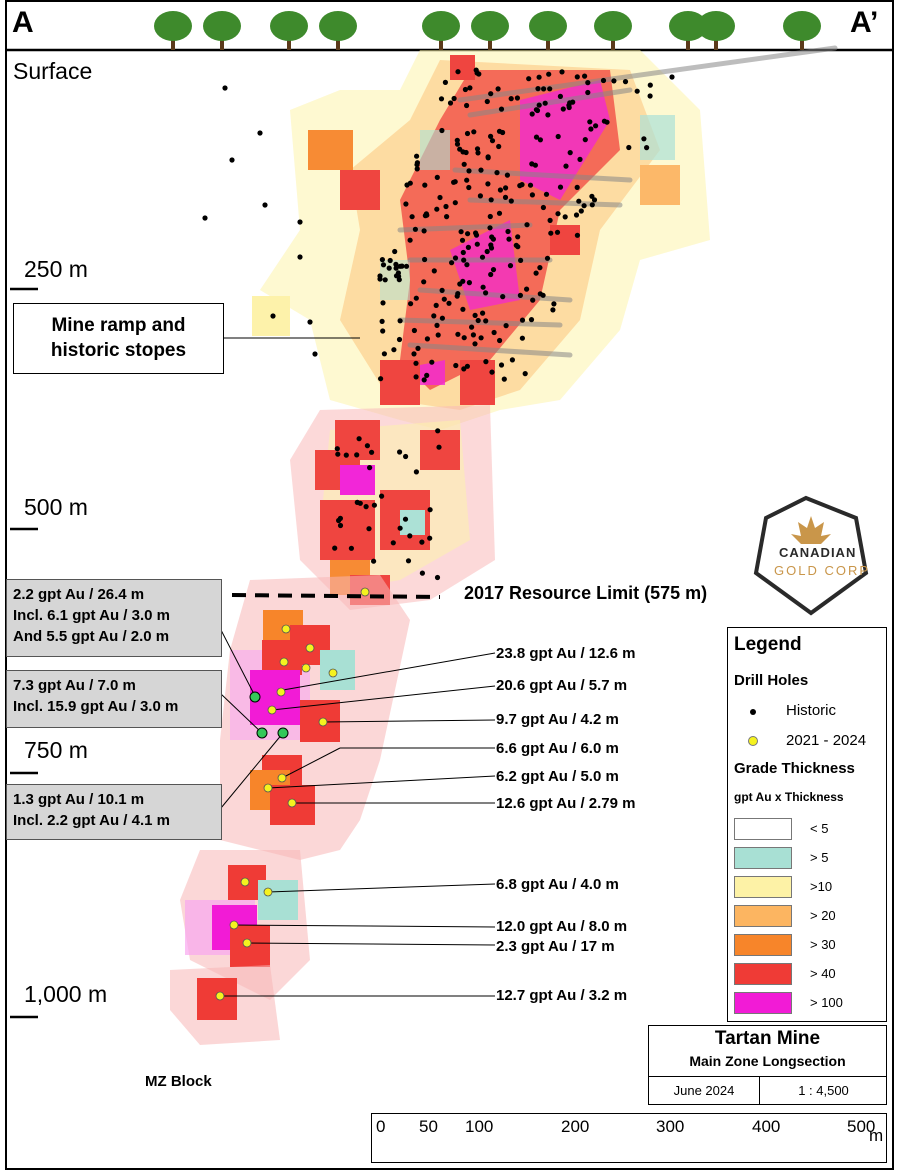 Image resolution: width=900 pixels, height=1174 pixels. Describe the element at coordinates (555, 946) in the screenshot. I see `intercept-label: 2.3 gpt Au / 17 m` at that location.